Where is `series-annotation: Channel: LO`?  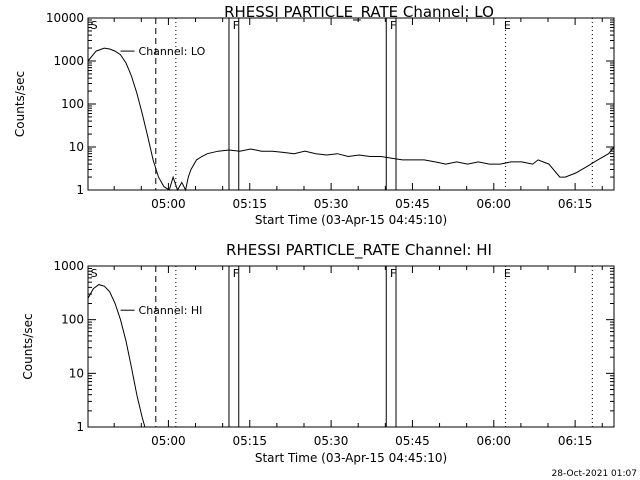 series-annotation: Channel: LO is located at coordinates (172, 51).